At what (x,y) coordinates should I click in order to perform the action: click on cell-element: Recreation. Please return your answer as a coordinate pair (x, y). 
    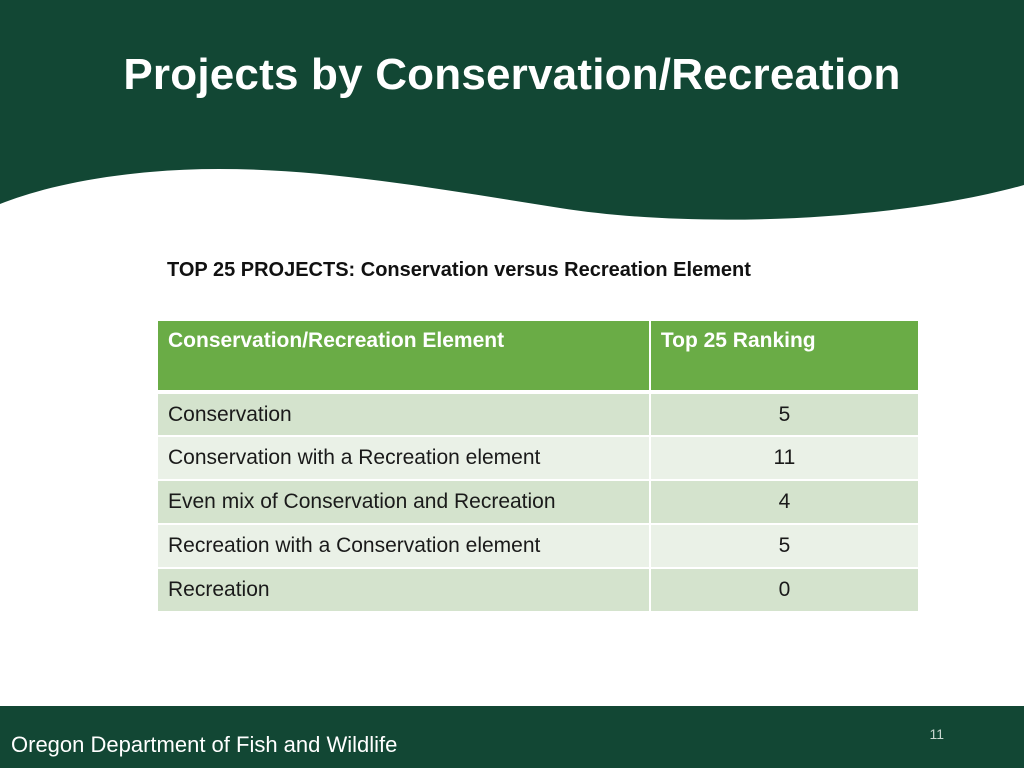
    Looking at the image, I should click on (403, 590).